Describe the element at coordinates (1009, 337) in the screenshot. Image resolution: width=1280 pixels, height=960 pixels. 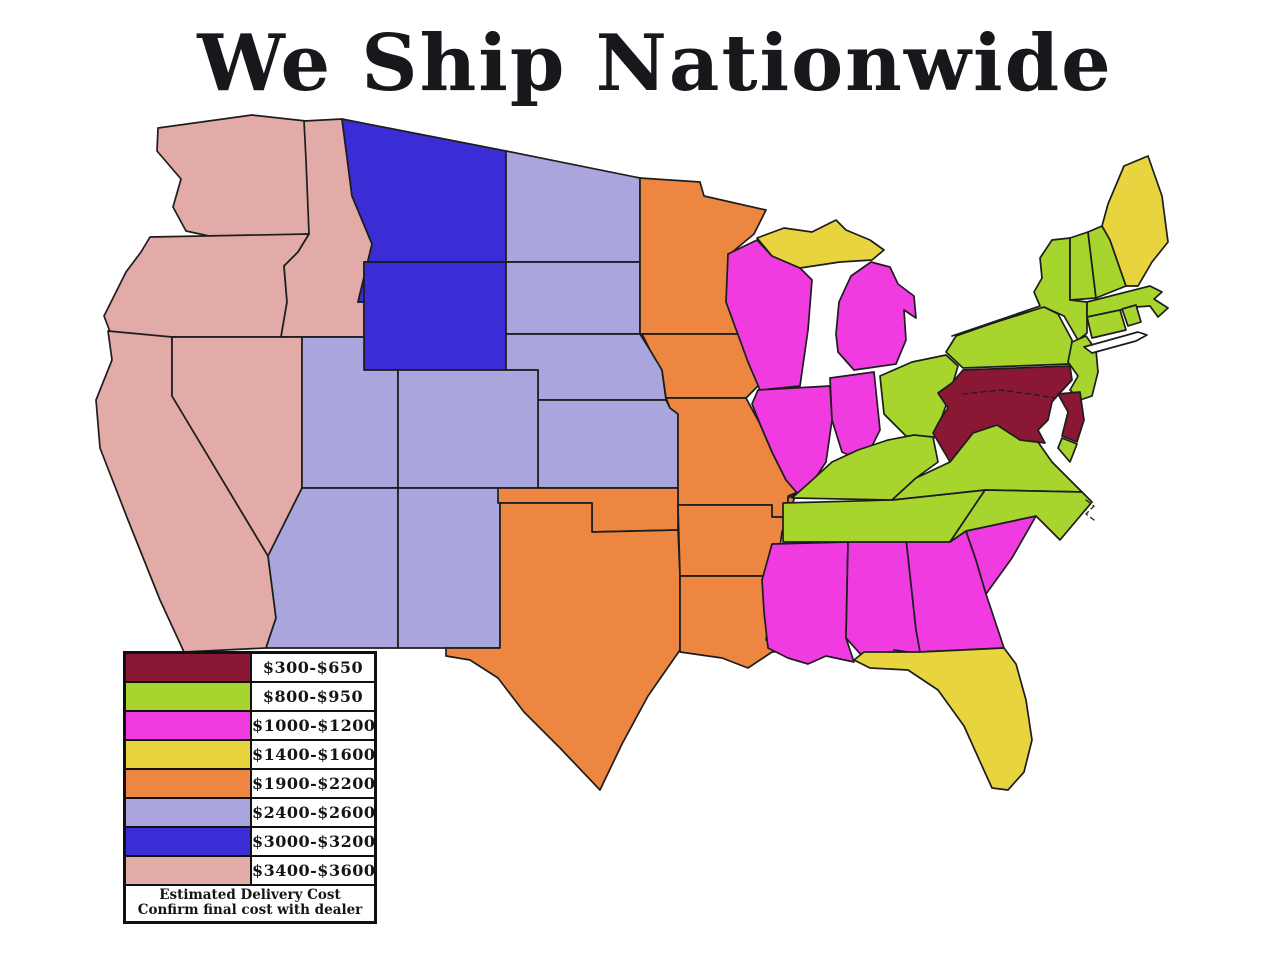
I see `state-pennsylvania` at that location.